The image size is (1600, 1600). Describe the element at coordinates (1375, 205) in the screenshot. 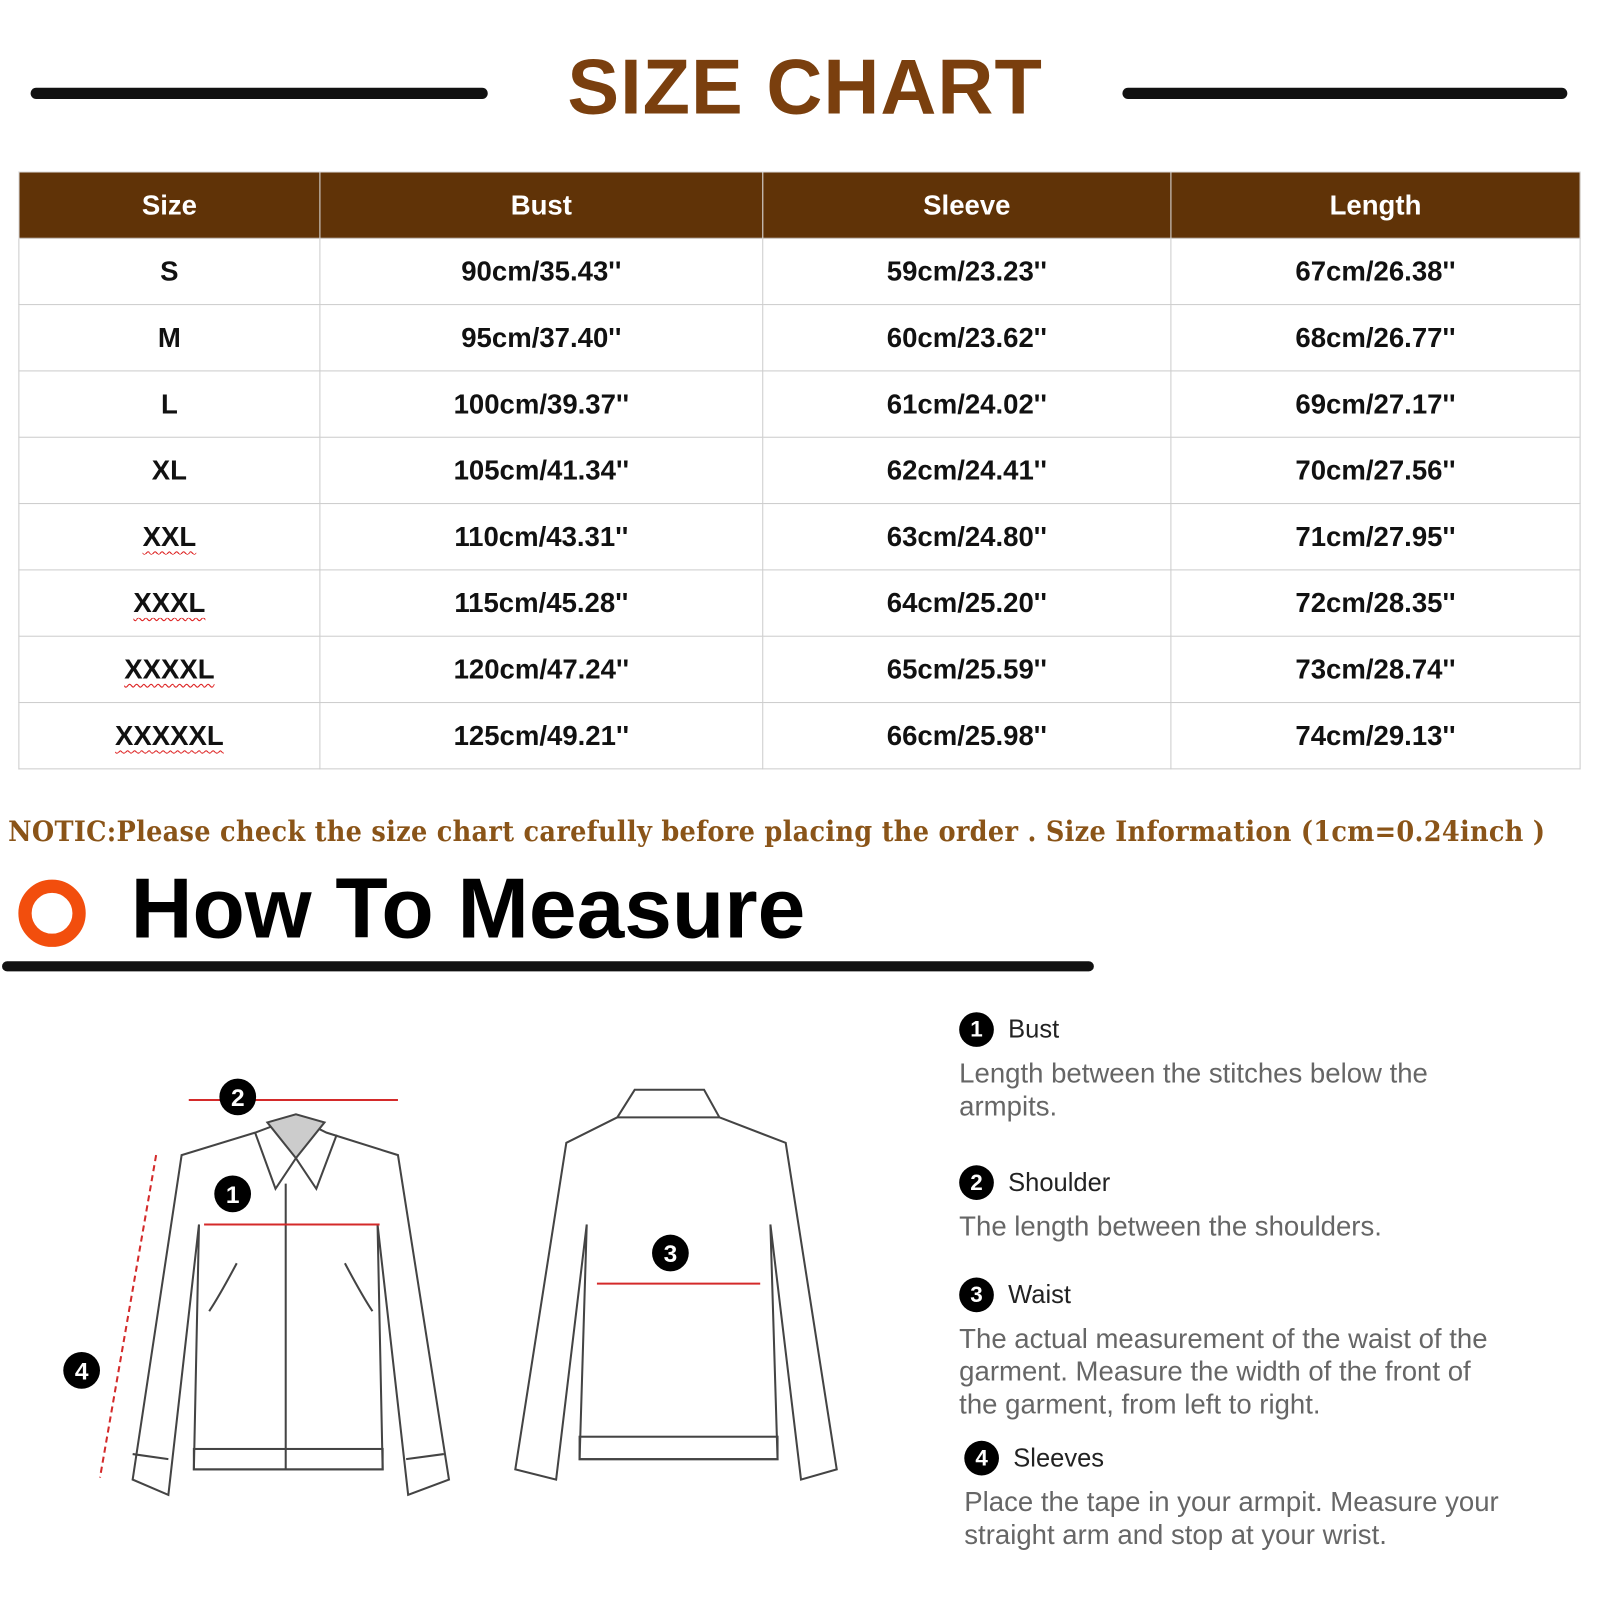

I see `header-length: Length` at that location.